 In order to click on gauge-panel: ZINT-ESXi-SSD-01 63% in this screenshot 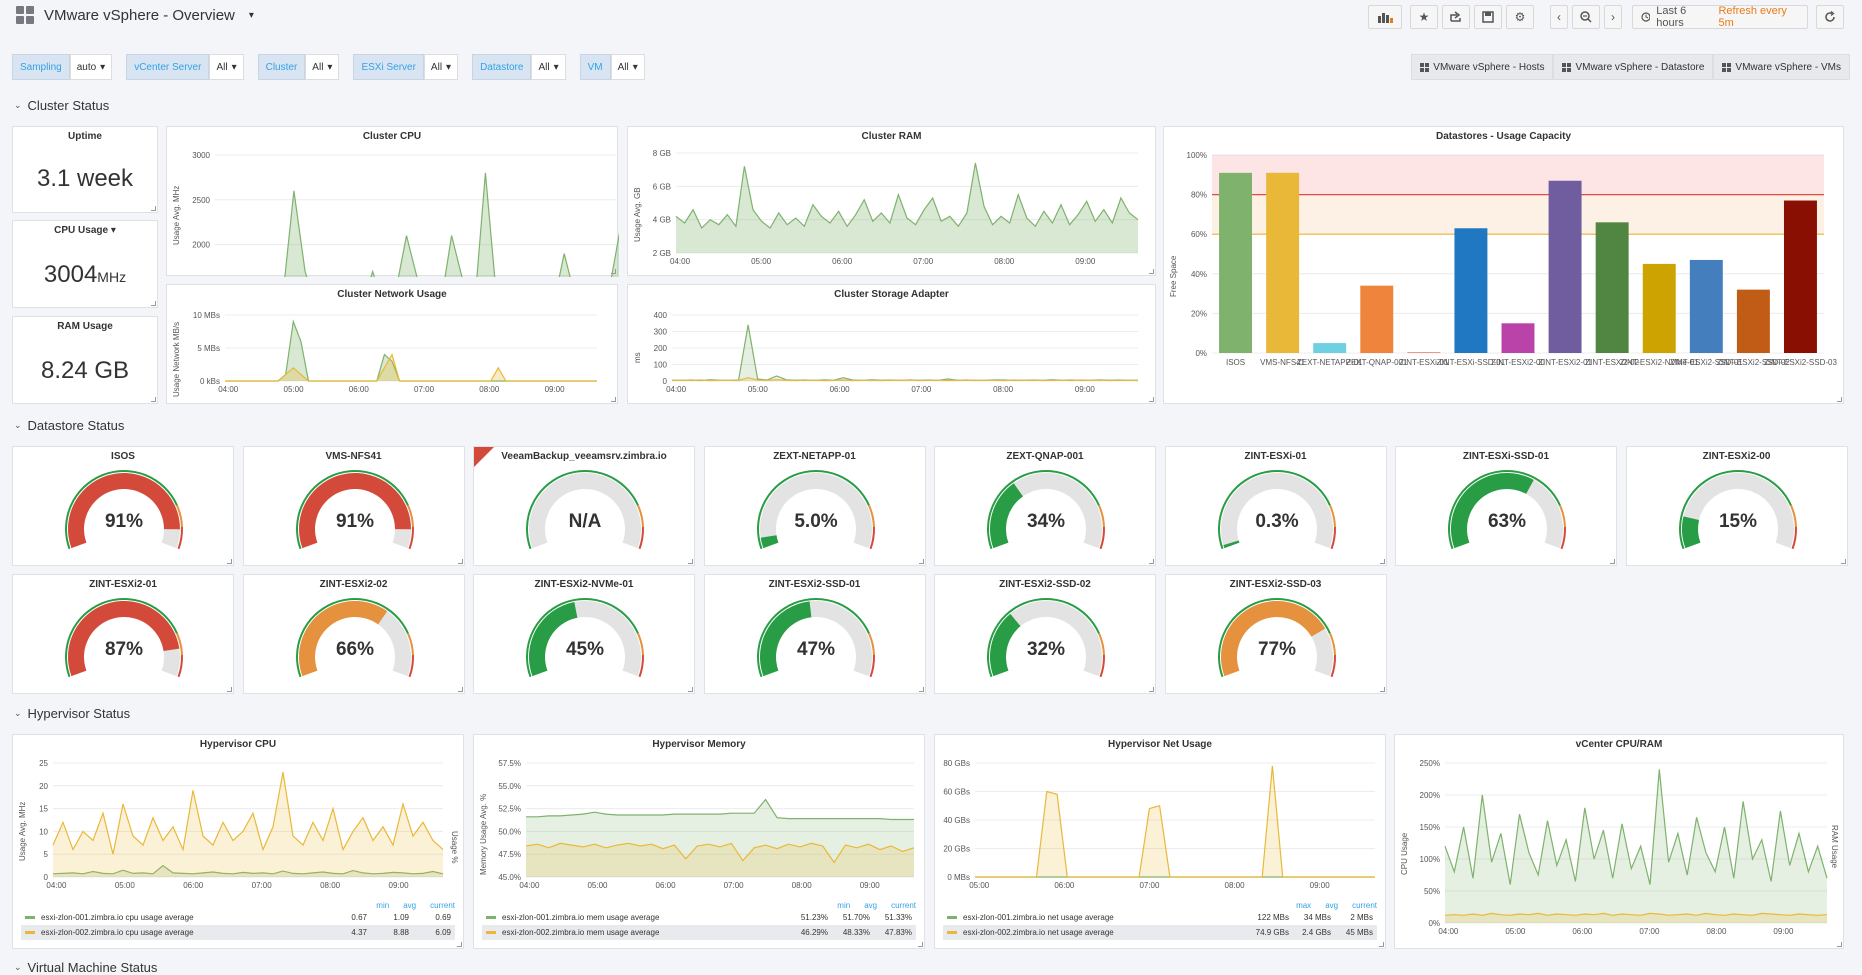, I will do `click(1506, 506)`.